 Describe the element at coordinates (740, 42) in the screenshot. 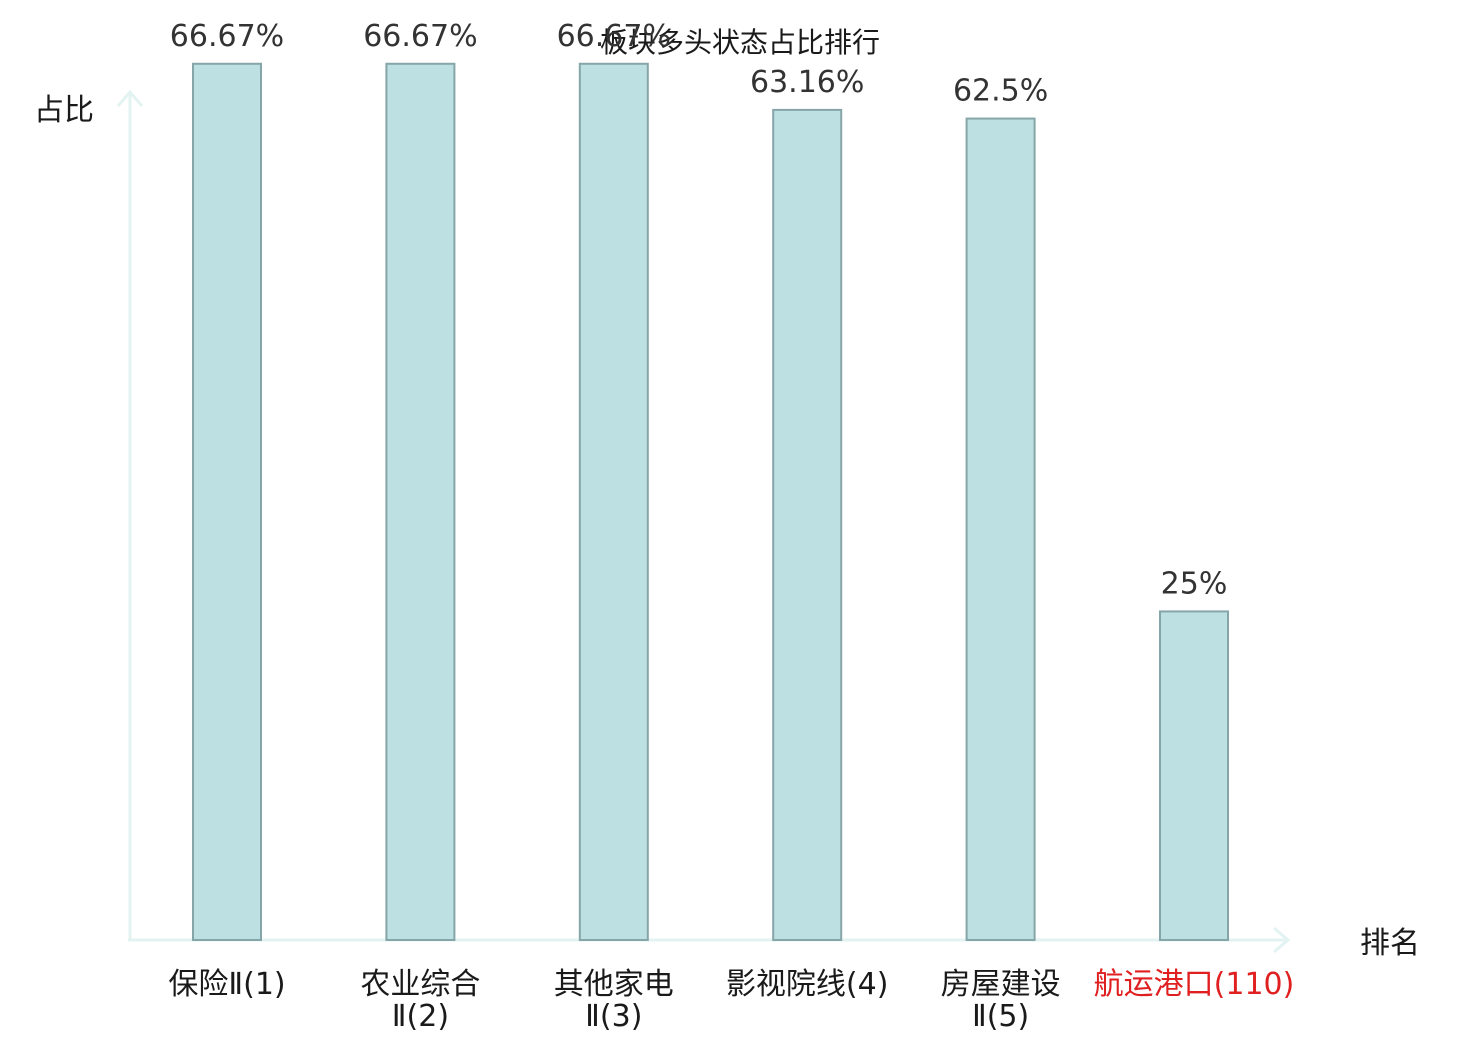

I see `chart-title: 板块多头状态占比排行` at that location.